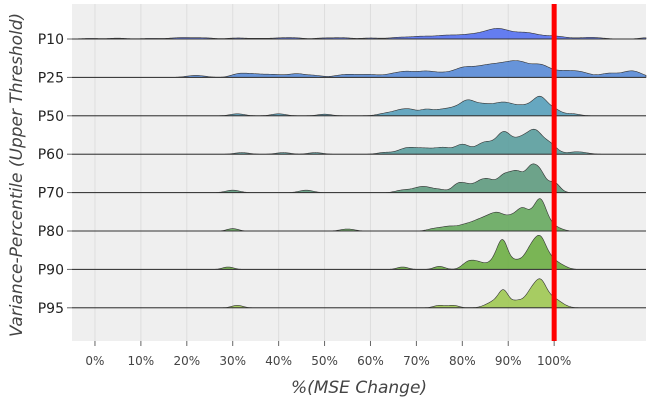  I want to click on y-tick-label: P80, so click(51, 232).